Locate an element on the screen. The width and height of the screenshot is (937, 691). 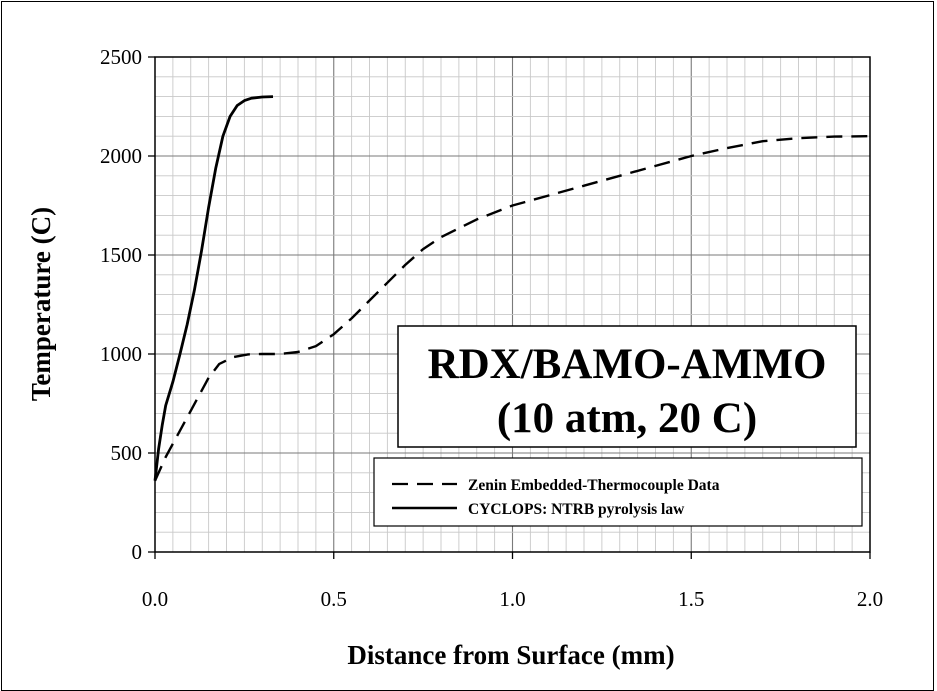
x-tick-label: 0.0 is located at coordinates (155, 599).